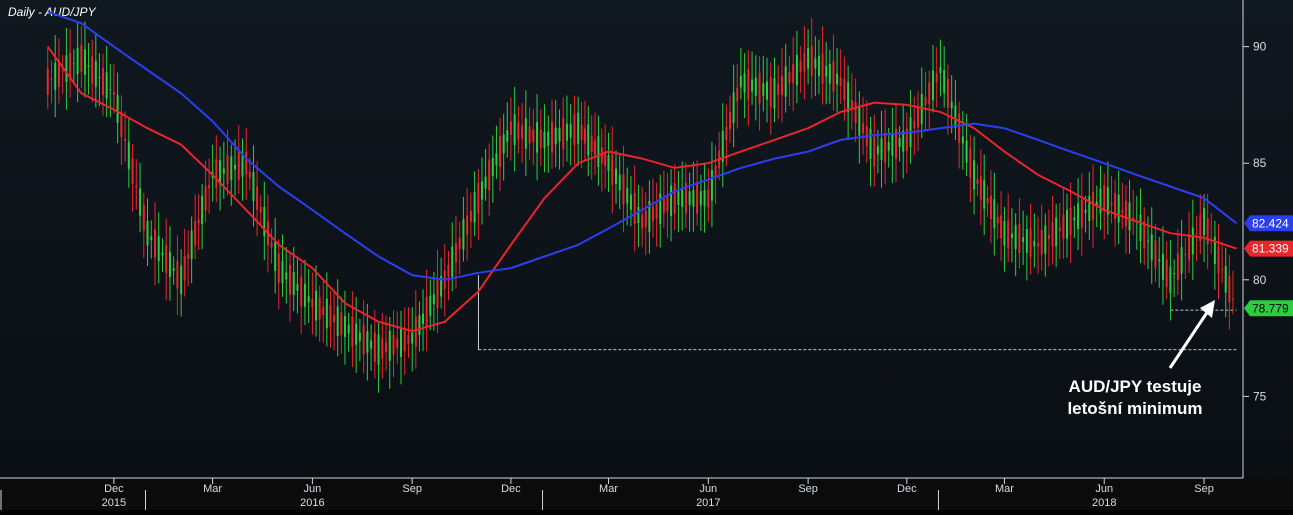  What do you see at coordinates (1204, 489) in the screenshot?
I see `x-tick-label: Sep` at bounding box center [1204, 489].